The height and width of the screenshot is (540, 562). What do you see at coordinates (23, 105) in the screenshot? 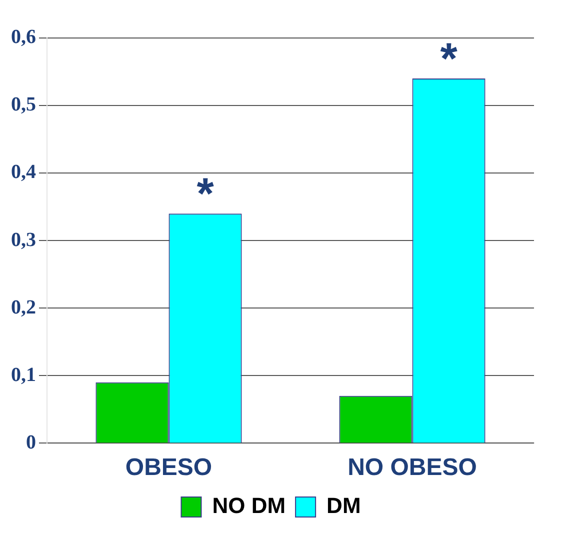
I see `y-tick-label: 0,5` at bounding box center [23, 105].